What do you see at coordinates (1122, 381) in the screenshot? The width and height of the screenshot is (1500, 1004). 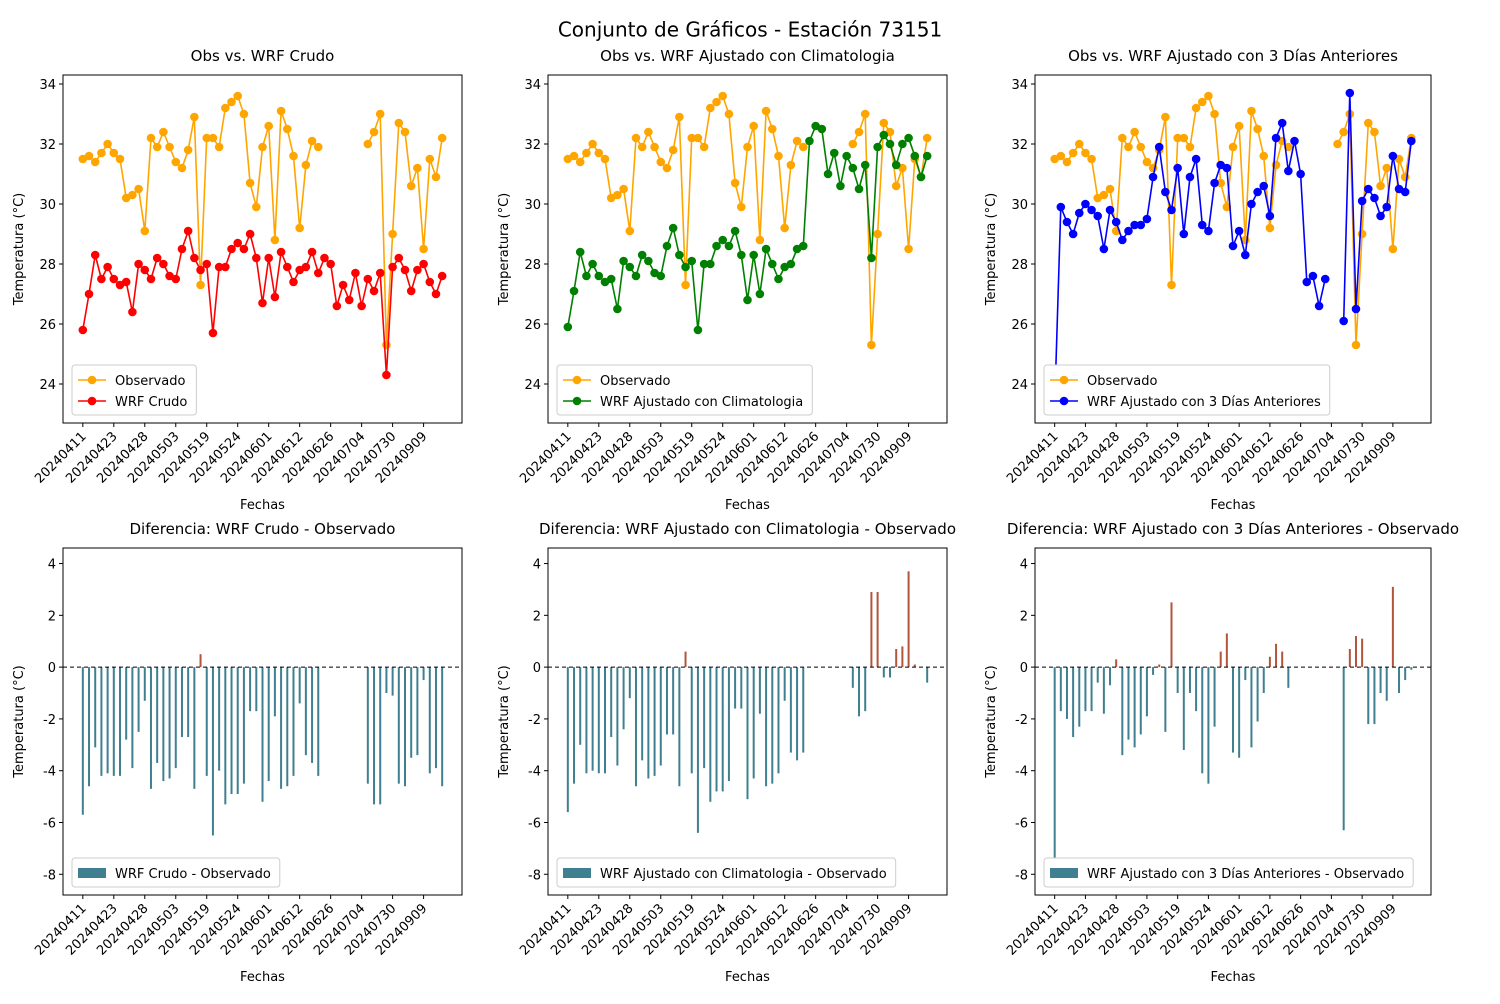 I see `legend-label: Observado` at bounding box center [1122, 381].